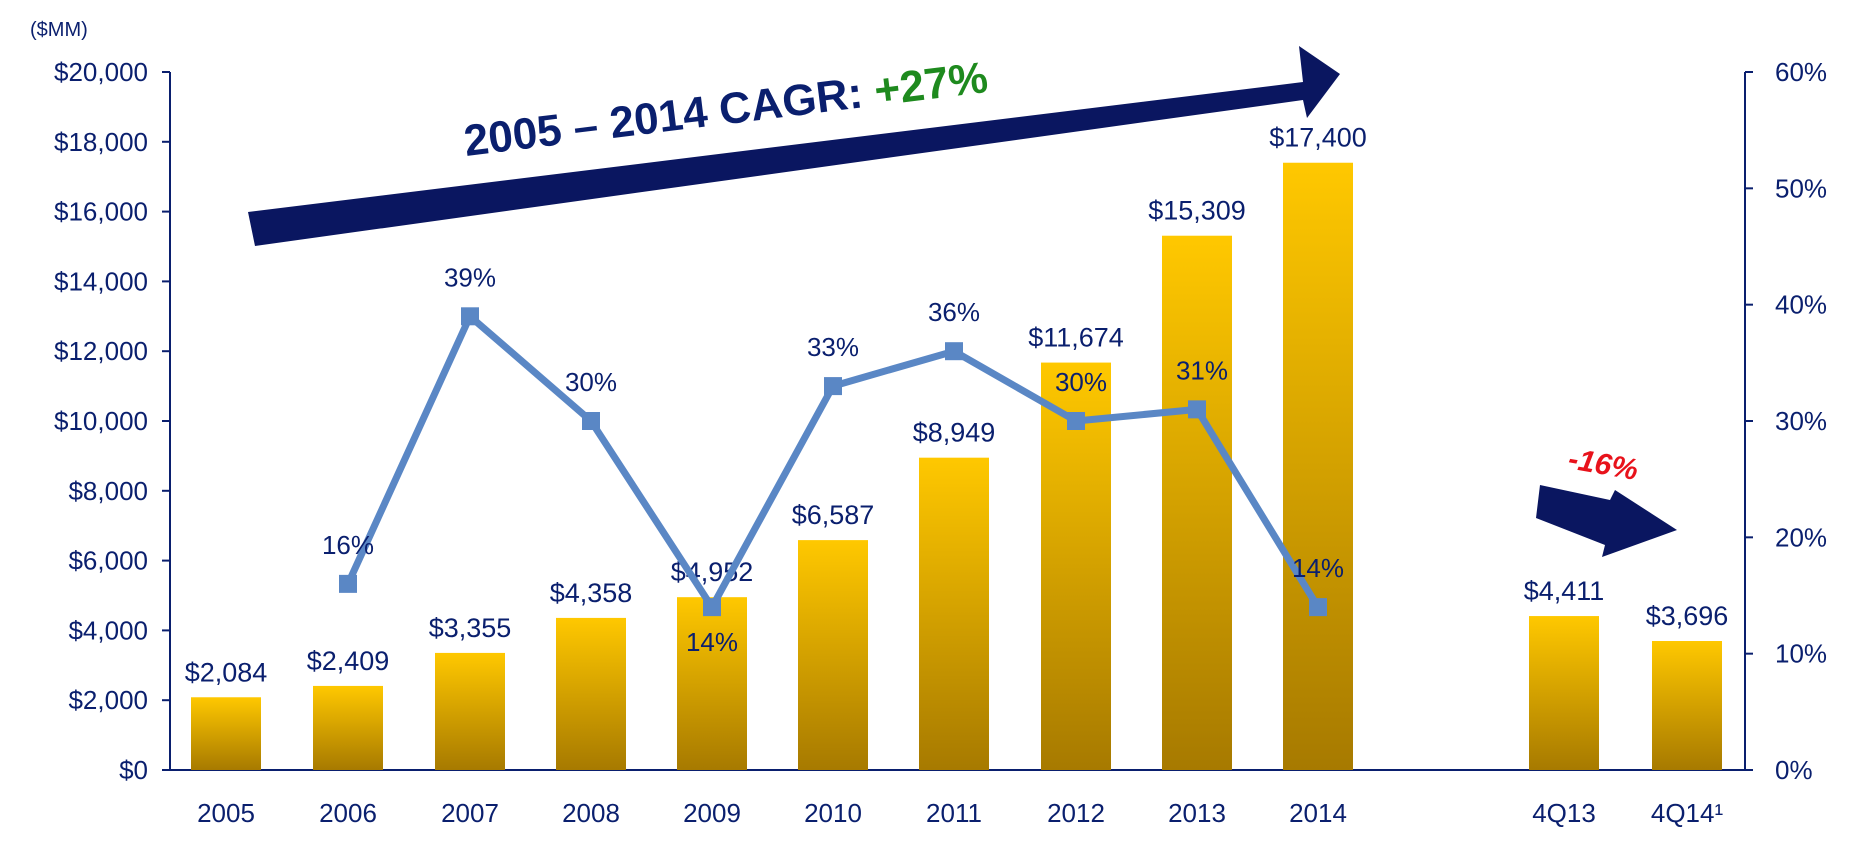  What do you see at coordinates (1801, 537) in the screenshot?
I see `right-axis-tick-label: 20%` at bounding box center [1801, 537].